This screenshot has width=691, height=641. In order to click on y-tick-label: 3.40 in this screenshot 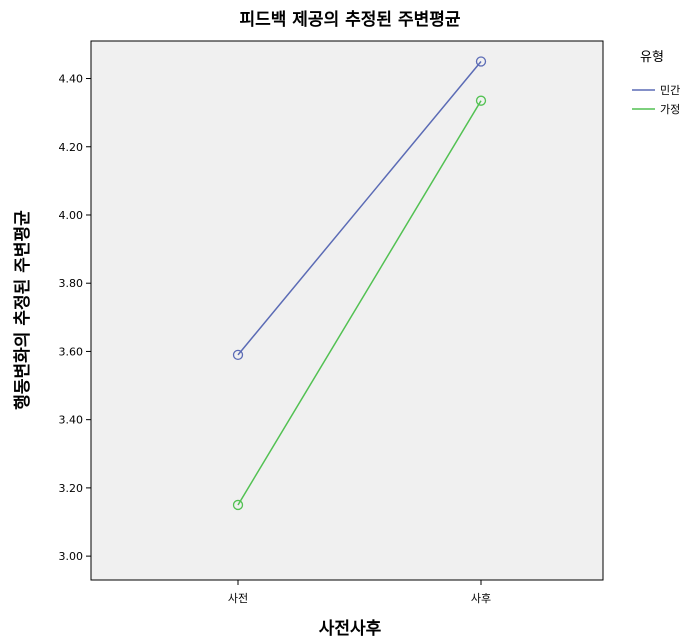, I will do `click(71, 420)`.